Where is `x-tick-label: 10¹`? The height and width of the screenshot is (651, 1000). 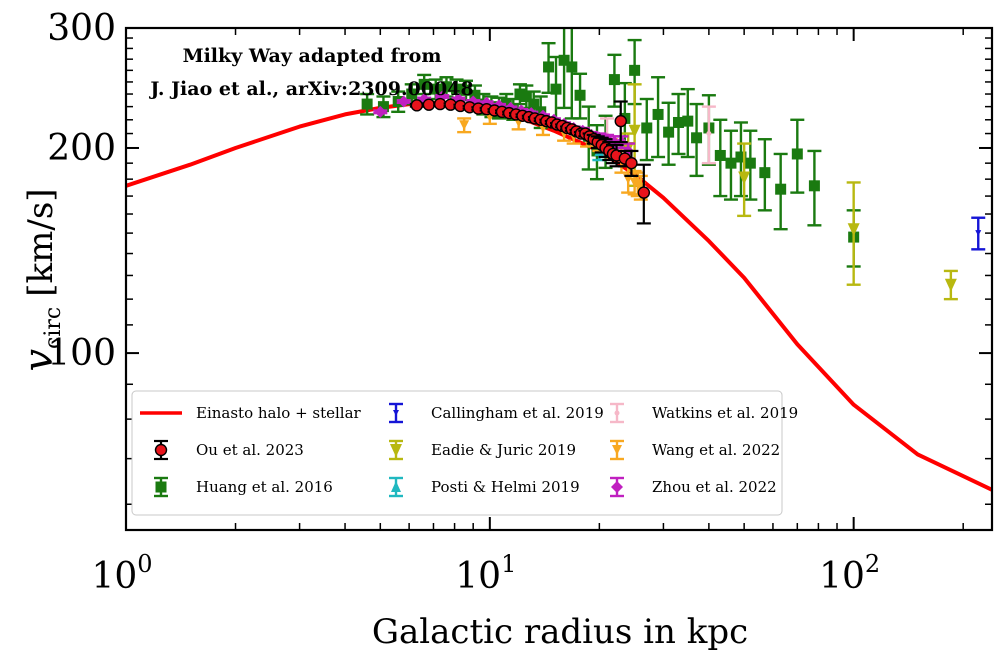 x-tick-label: 10¹ is located at coordinates (485, 573).